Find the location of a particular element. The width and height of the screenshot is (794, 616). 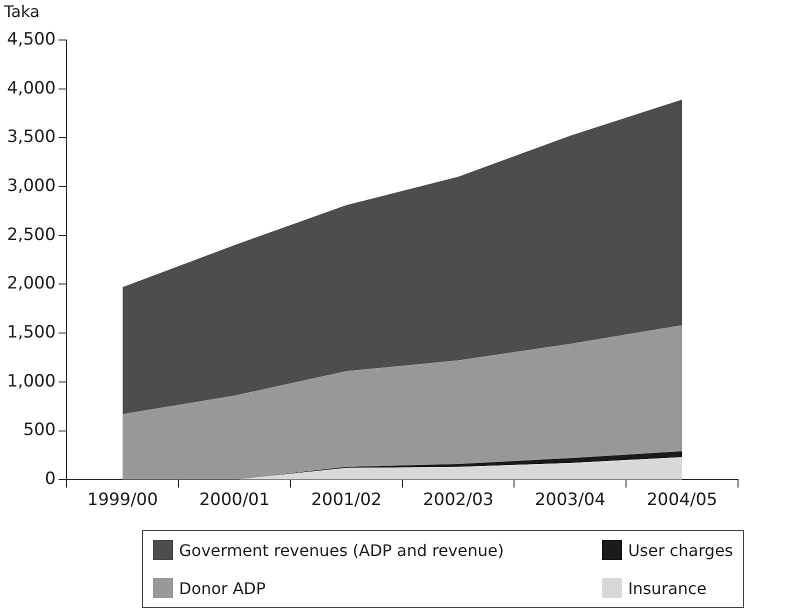

y-tick-label: 3,500 is located at coordinates (31, 137).